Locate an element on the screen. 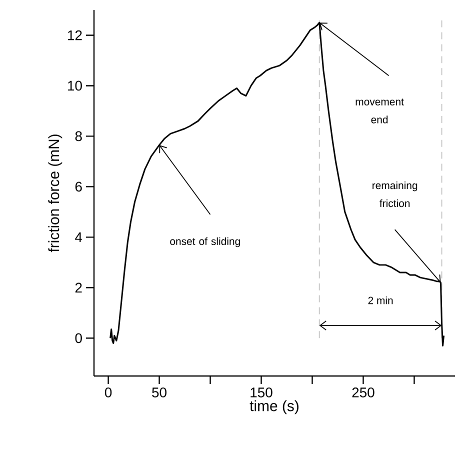  y-tick-label: 4 is located at coordinates (78, 237).